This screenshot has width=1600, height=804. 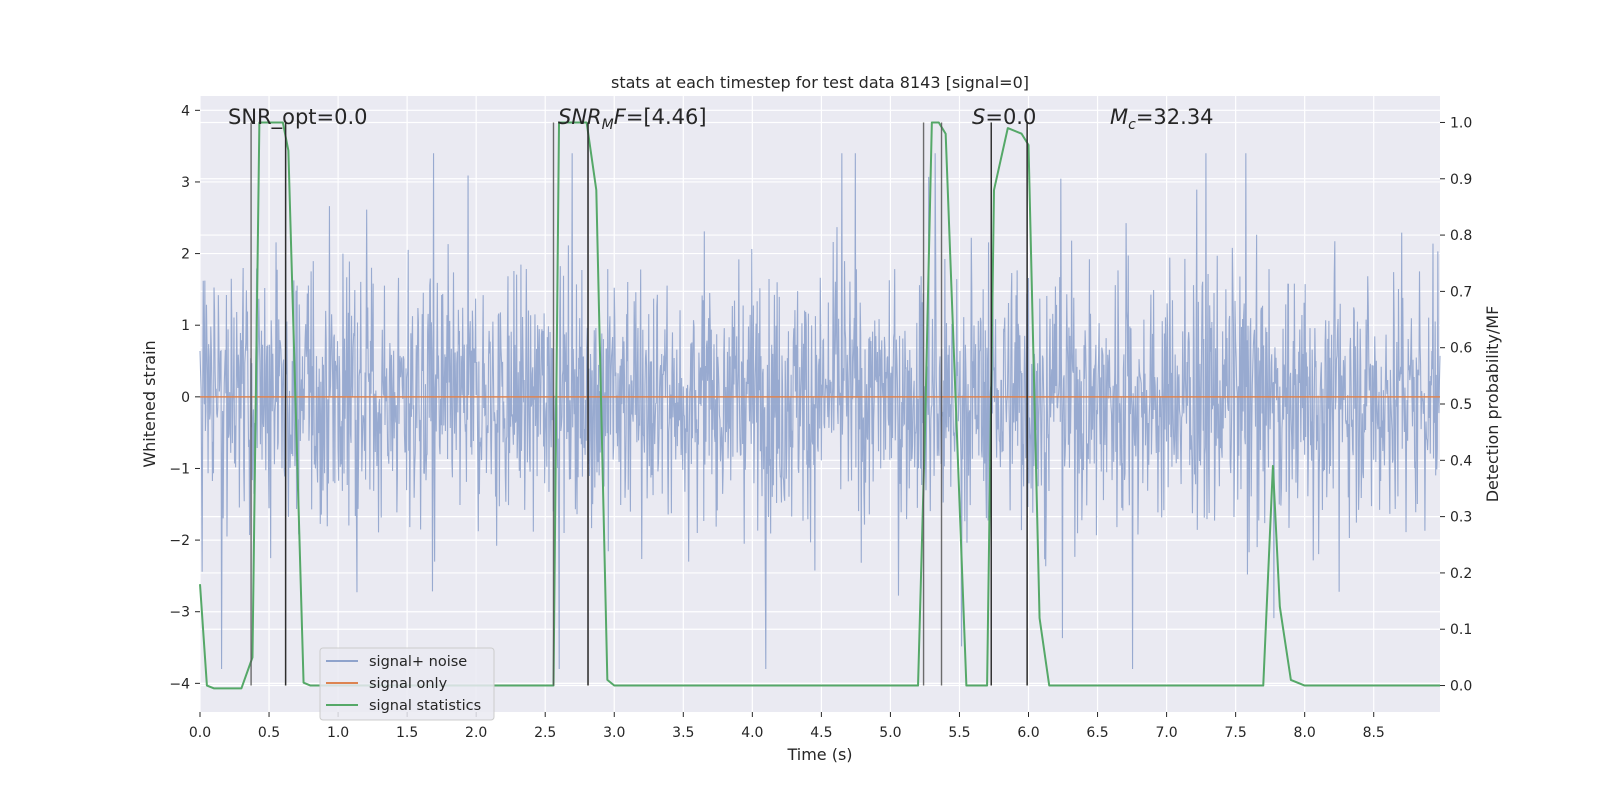 What do you see at coordinates (1166, 733) in the screenshot?
I see `x-tick-label: 7.0` at bounding box center [1166, 733].